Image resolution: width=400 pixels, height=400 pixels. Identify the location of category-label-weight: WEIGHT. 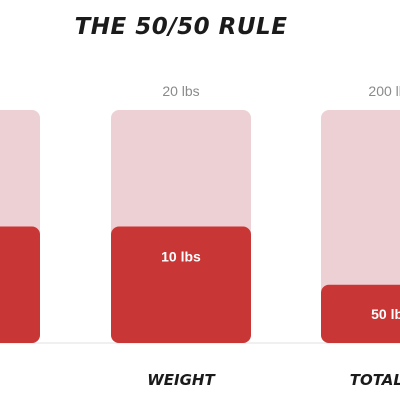
(181, 380).